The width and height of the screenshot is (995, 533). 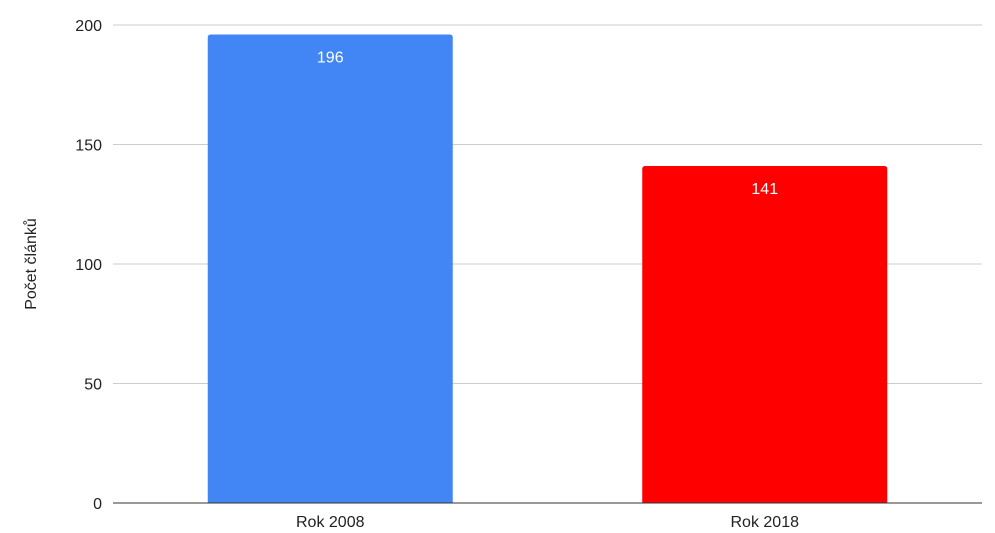 I want to click on data-labels: 196 141, so click(x=547, y=124).